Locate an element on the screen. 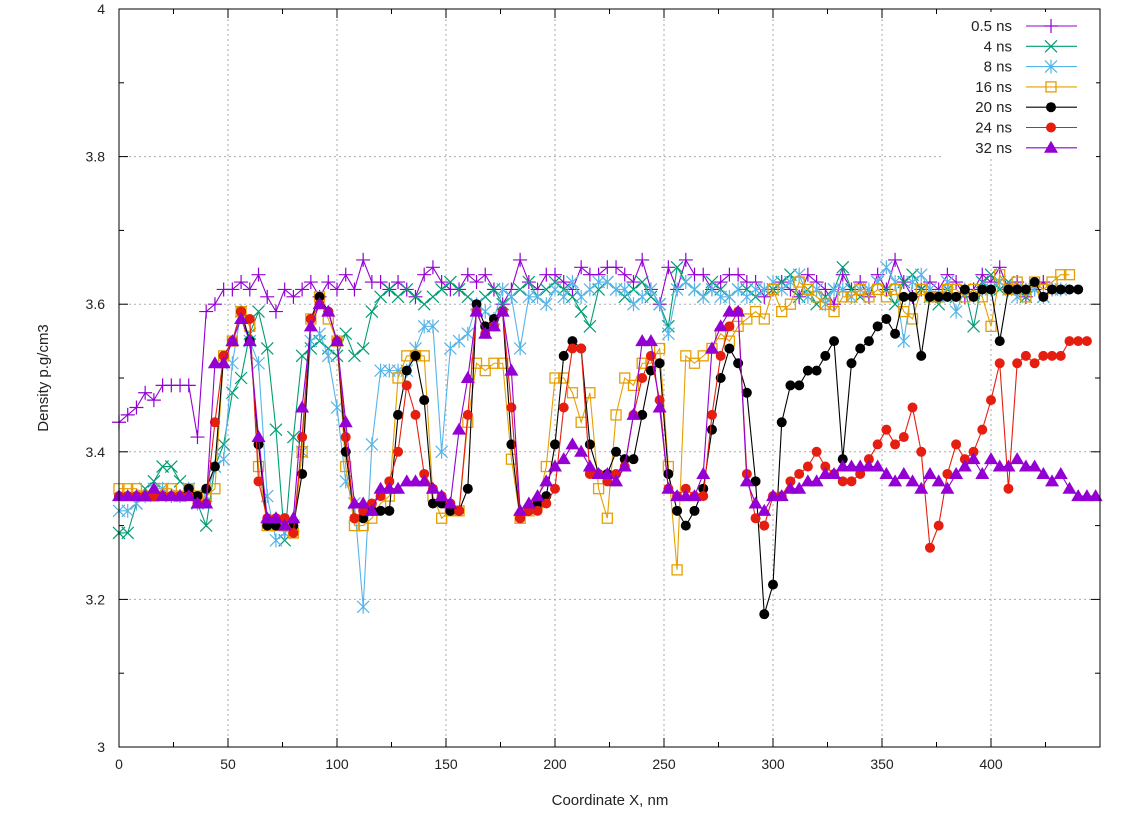 The width and height of the screenshot is (1126, 820). legend-label: 24 ns is located at coordinates (993, 128).